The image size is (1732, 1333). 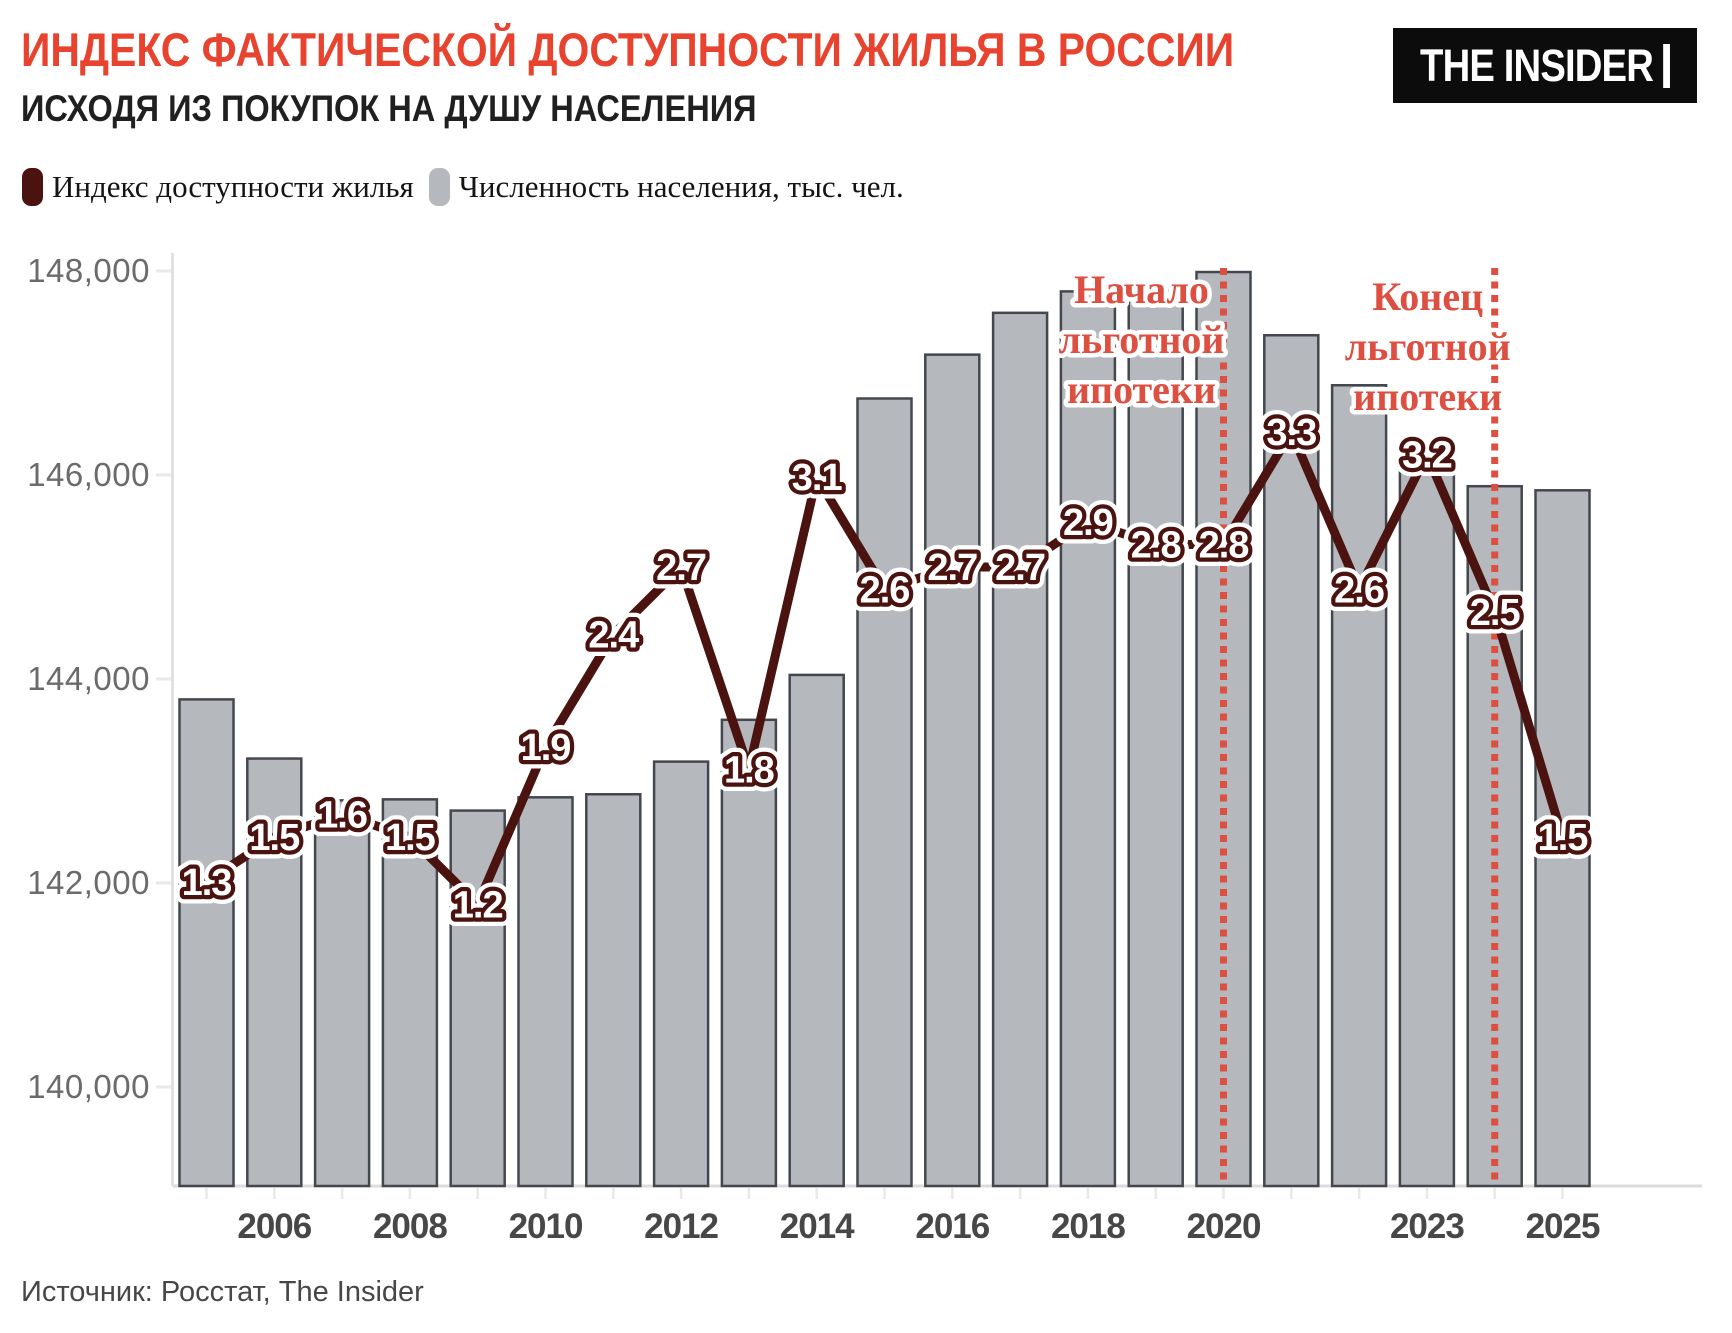 What do you see at coordinates (88, 1086) in the screenshot?
I see `y-axis-tick-label: 140,000` at bounding box center [88, 1086].